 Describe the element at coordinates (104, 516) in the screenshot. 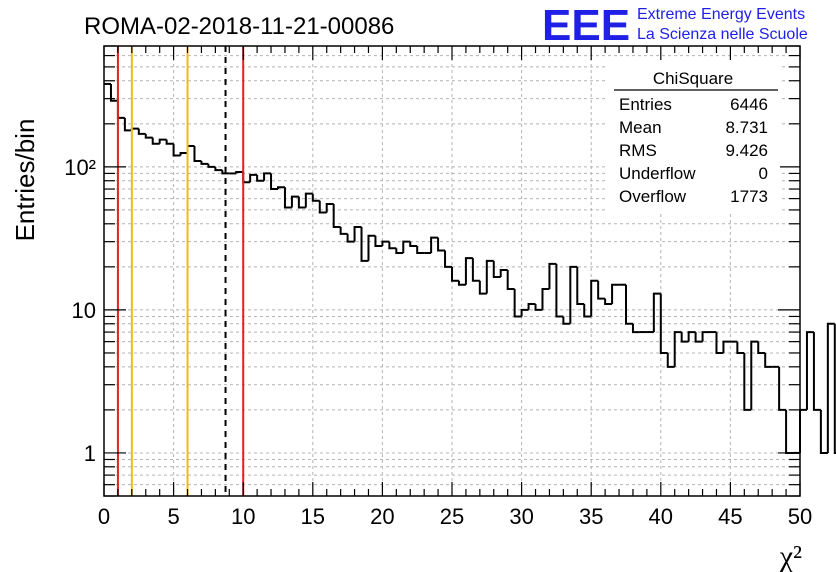

I see `x-tick-label: 0` at that location.